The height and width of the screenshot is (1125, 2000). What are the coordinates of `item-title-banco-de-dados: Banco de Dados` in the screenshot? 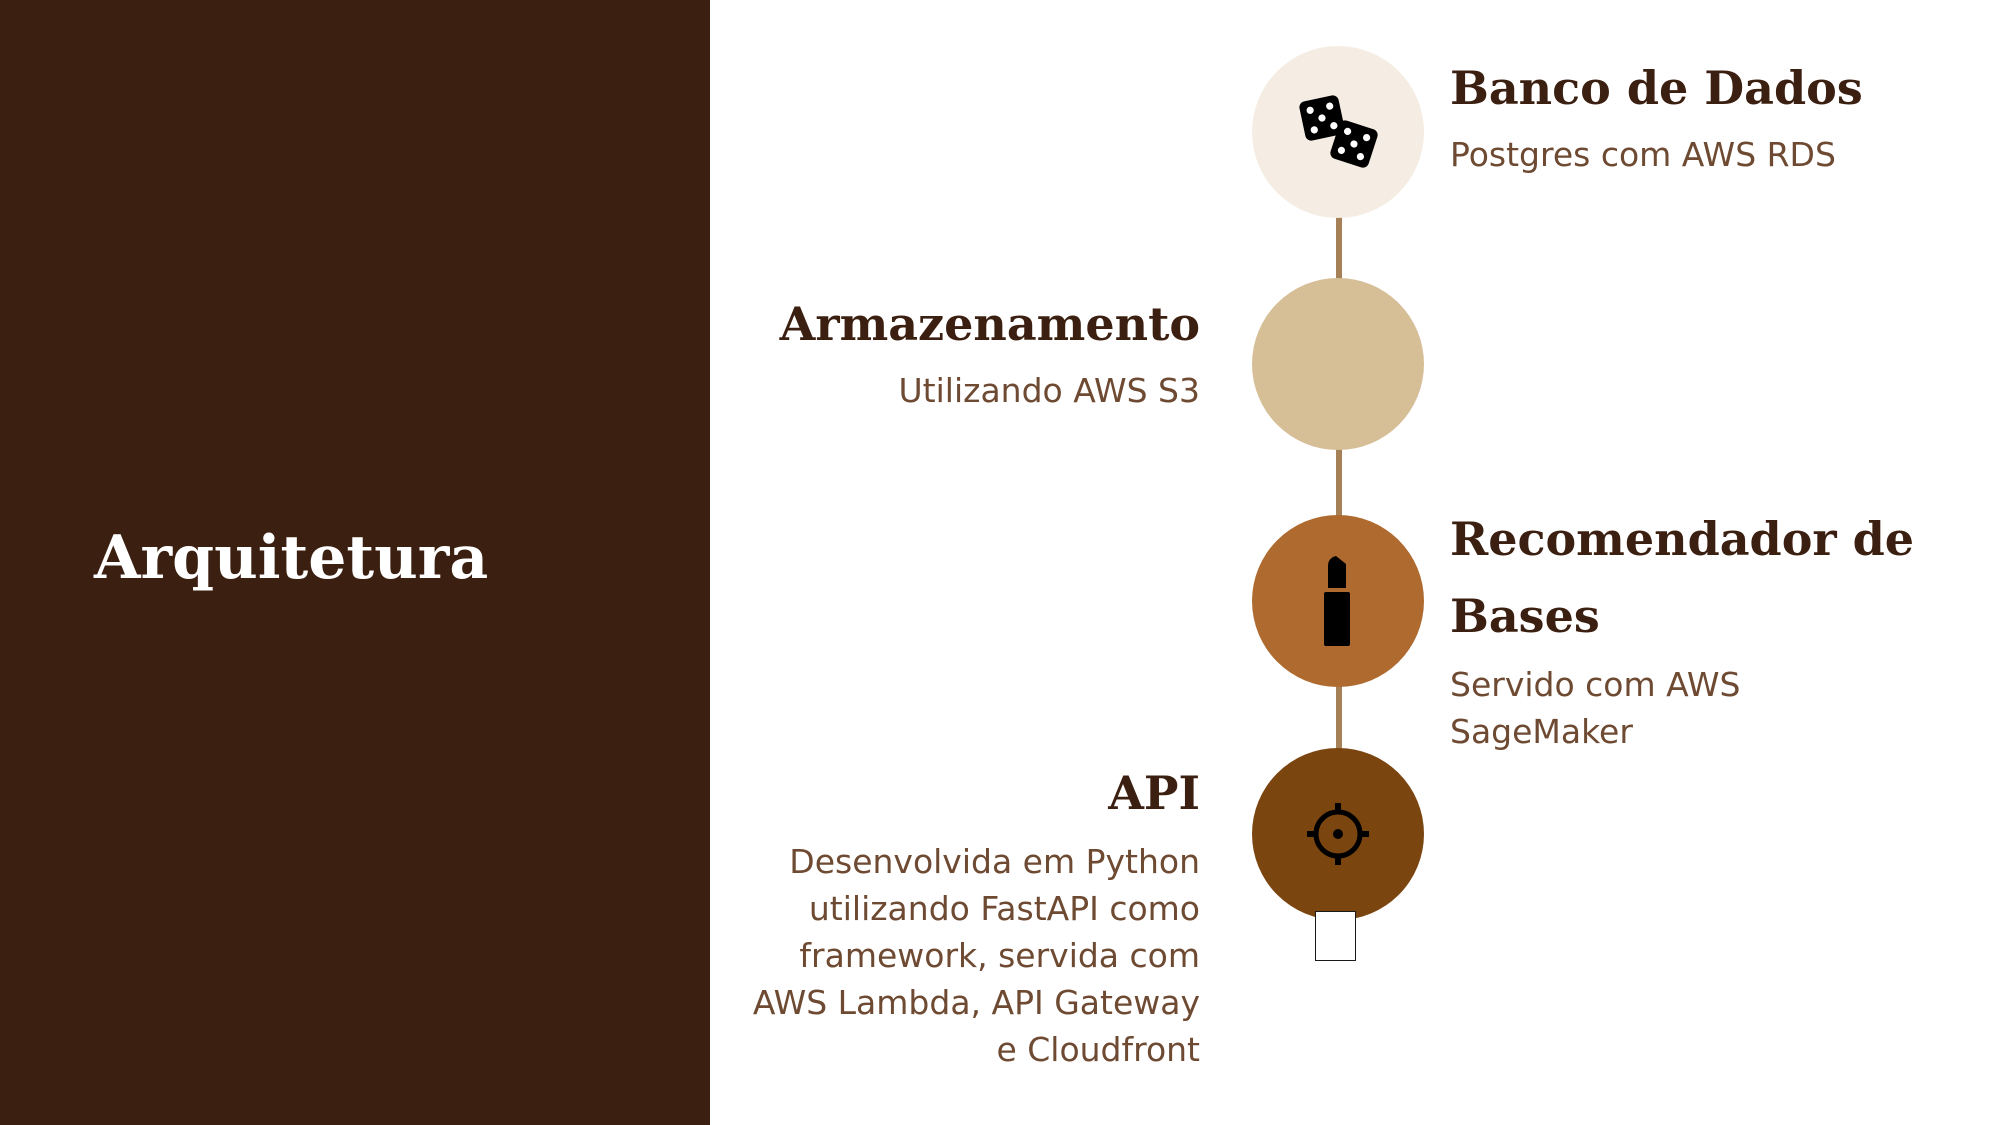 It's located at (1656, 88).